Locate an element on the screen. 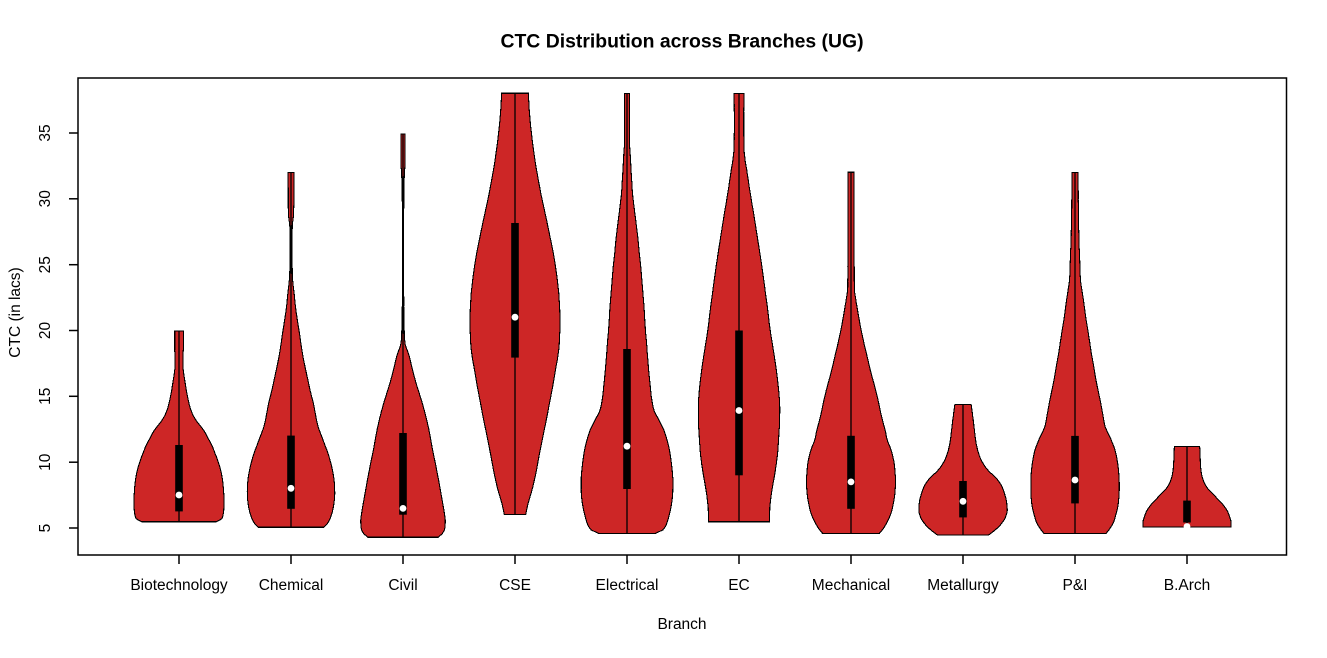 Image resolution: width=1327 pixels, height=658 pixels. svg-text: 10 is located at coordinates (45, 462).